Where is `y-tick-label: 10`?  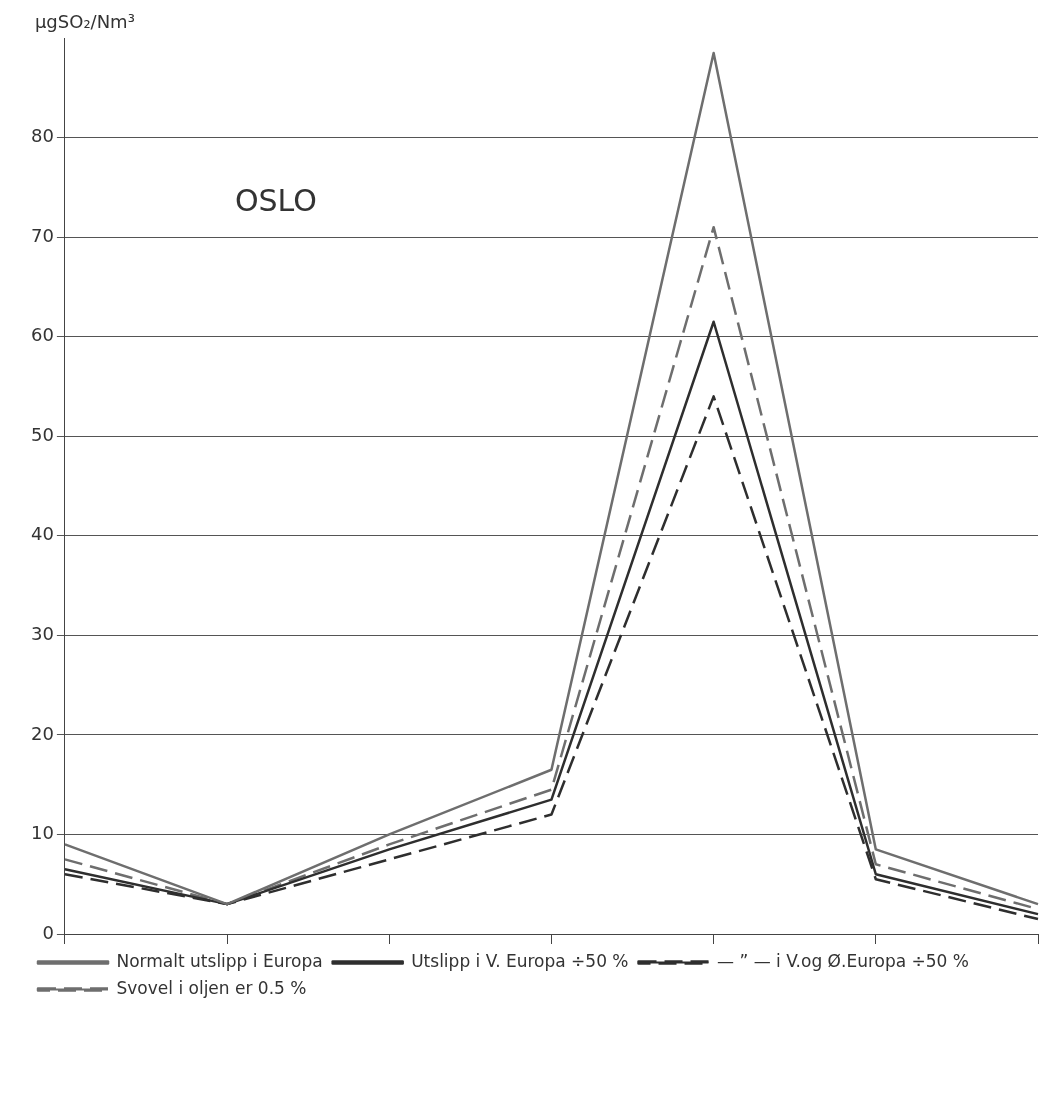 y-tick-label: 10 is located at coordinates (42, 833).